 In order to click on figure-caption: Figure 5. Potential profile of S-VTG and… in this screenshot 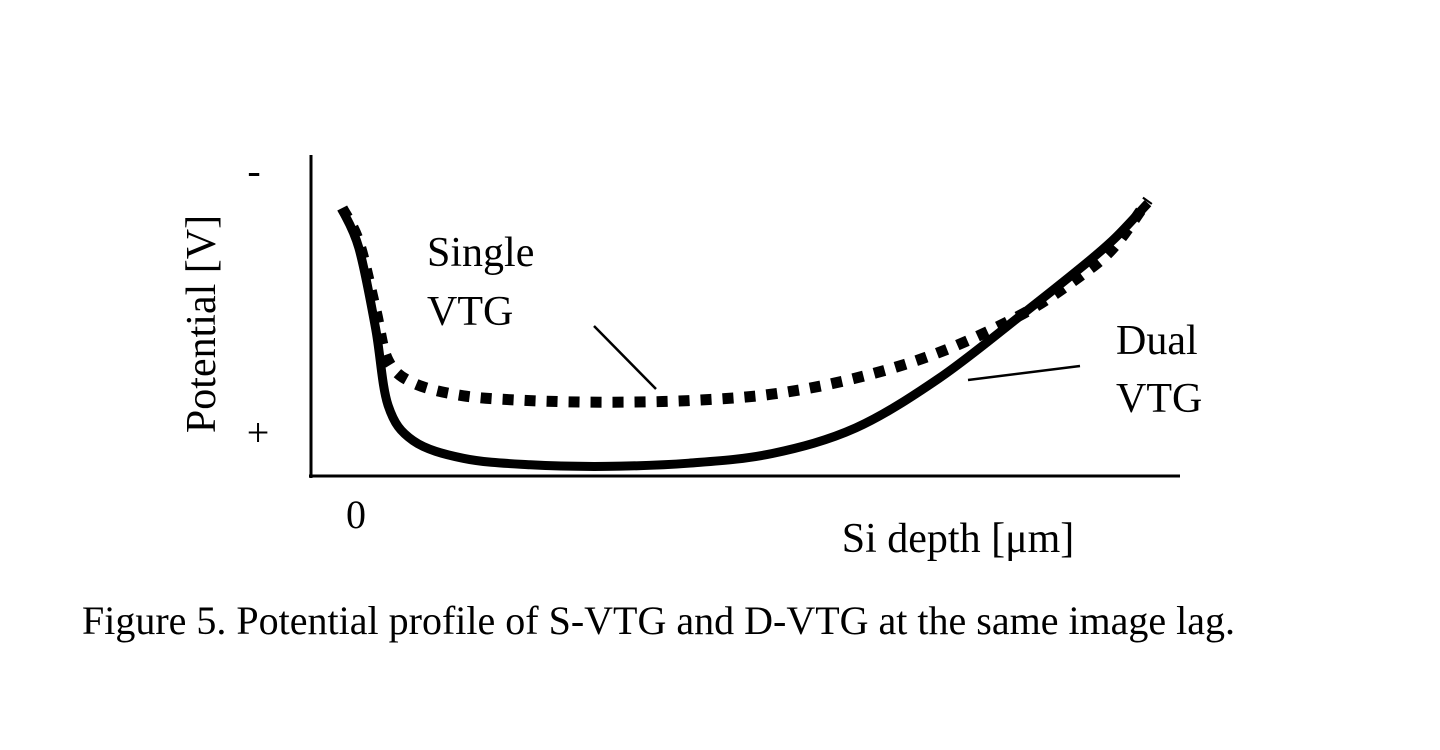, I will do `click(659, 620)`.